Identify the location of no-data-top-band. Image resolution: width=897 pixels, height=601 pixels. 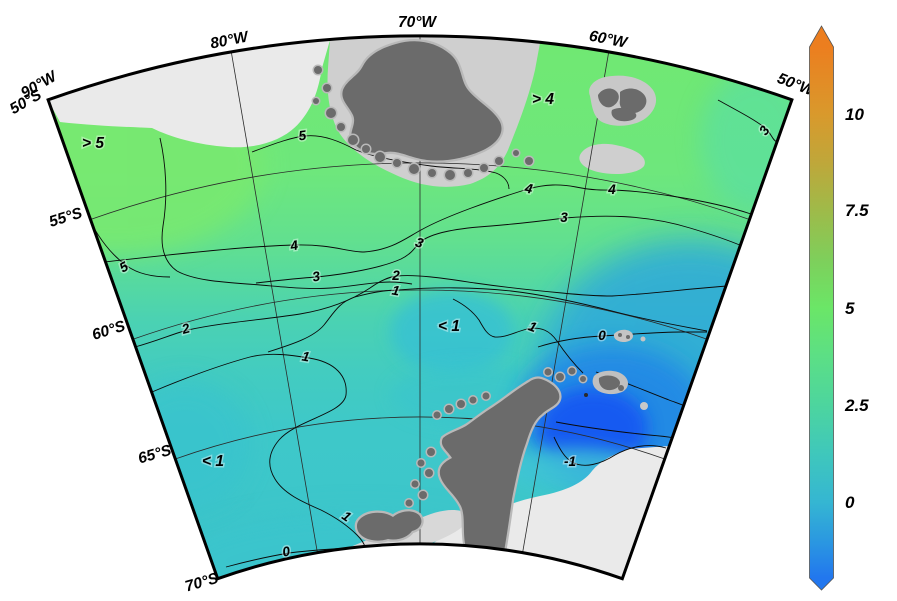
(189, 94).